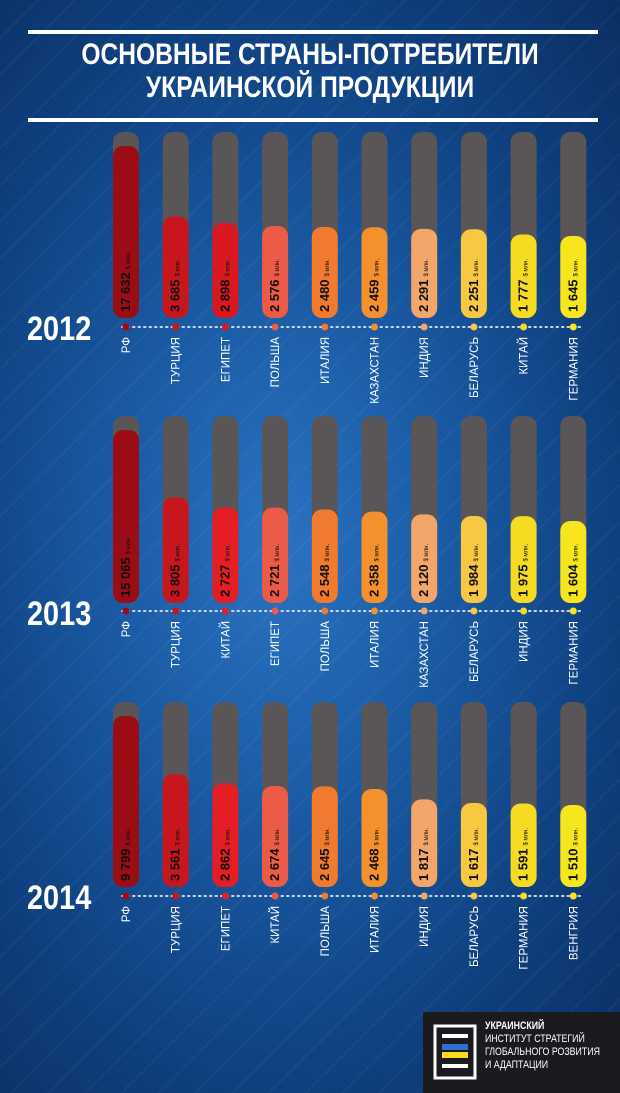 The width and height of the screenshot is (620, 1093). What do you see at coordinates (542, 1052) in the screenshot?
I see `institute-name-line-3: ГЛОБАЛЬНОГО РОЗВИТИЯ` at bounding box center [542, 1052].